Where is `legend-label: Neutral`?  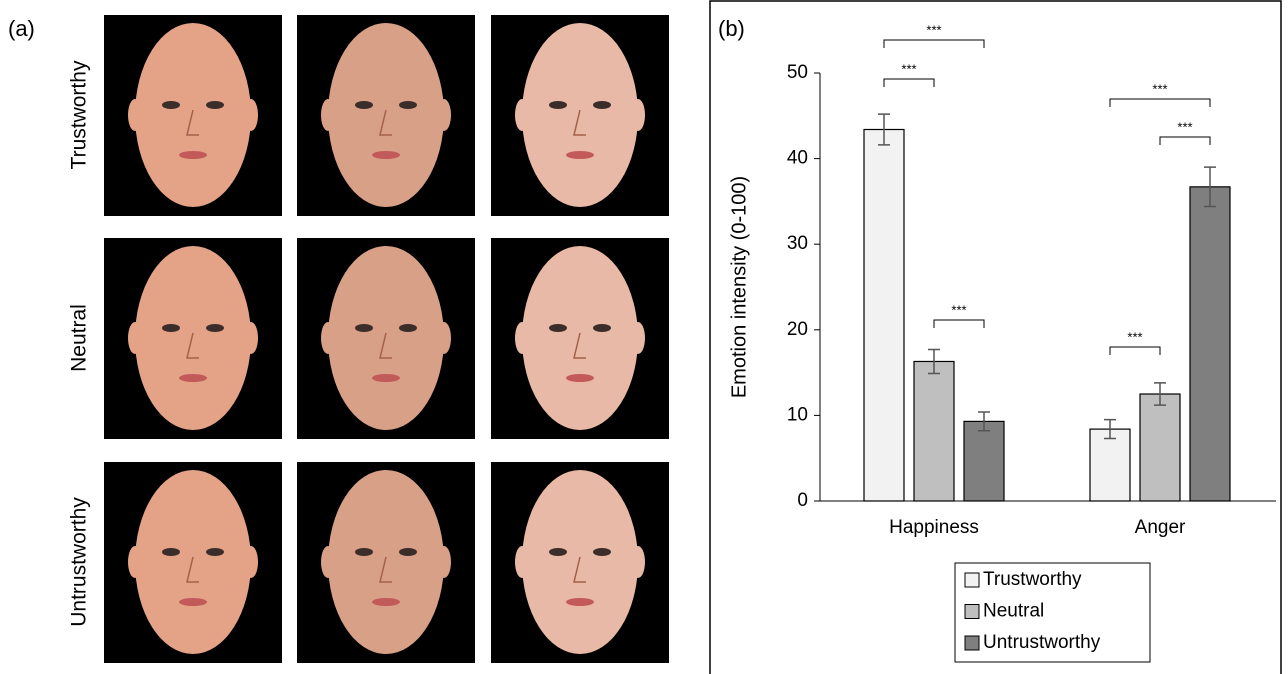
legend-label: Neutral is located at coordinates (1013, 611).